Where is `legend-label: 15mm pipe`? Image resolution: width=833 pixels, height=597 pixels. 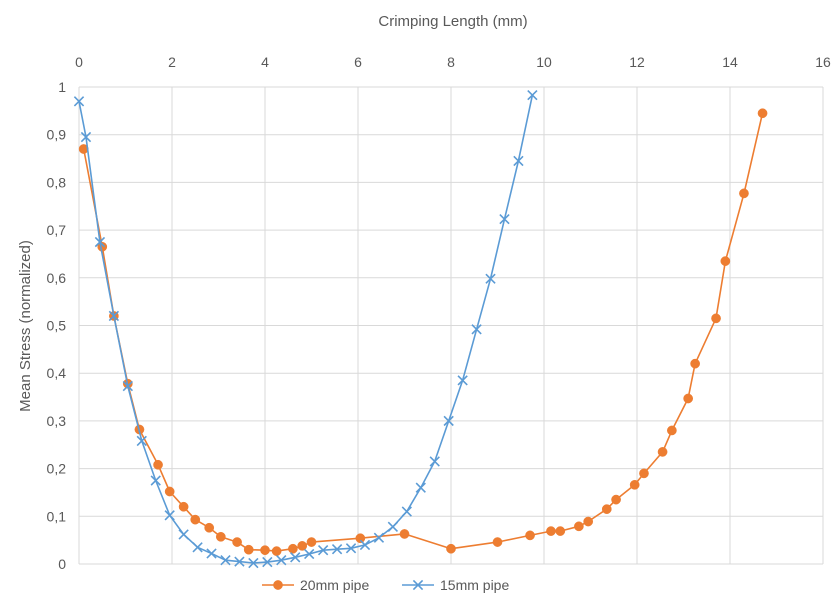
legend-label: 15mm pipe is located at coordinates (474, 585).